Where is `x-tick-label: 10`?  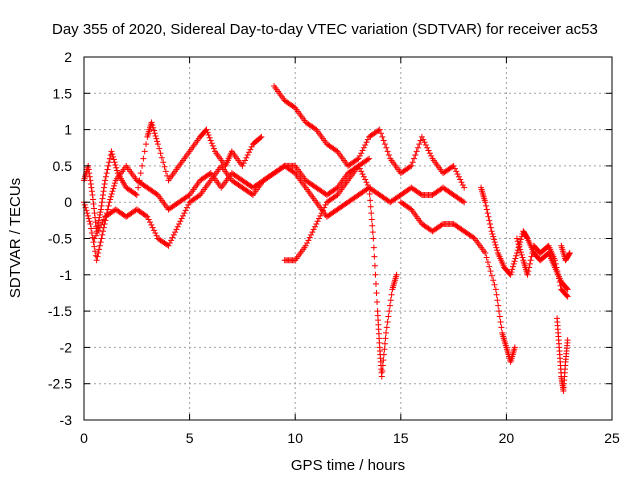
x-tick-label: 10 is located at coordinates (295, 438).